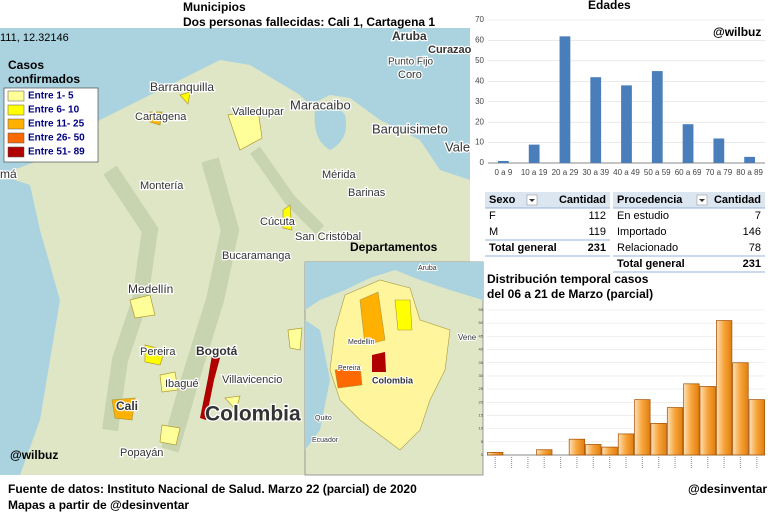 The width and height of the screenshot is (769, 518). Describe the element at coordinates (34, 38) in the screenshot. I see `coords: 111, 12.32146` at that location.